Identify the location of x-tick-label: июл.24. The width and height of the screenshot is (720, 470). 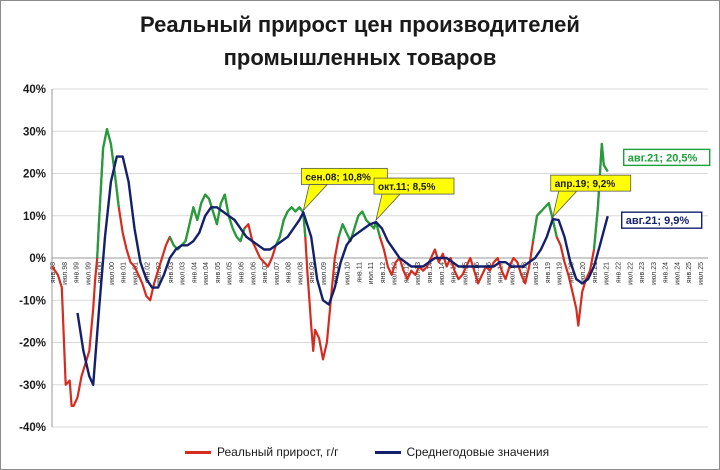
(677, 273).